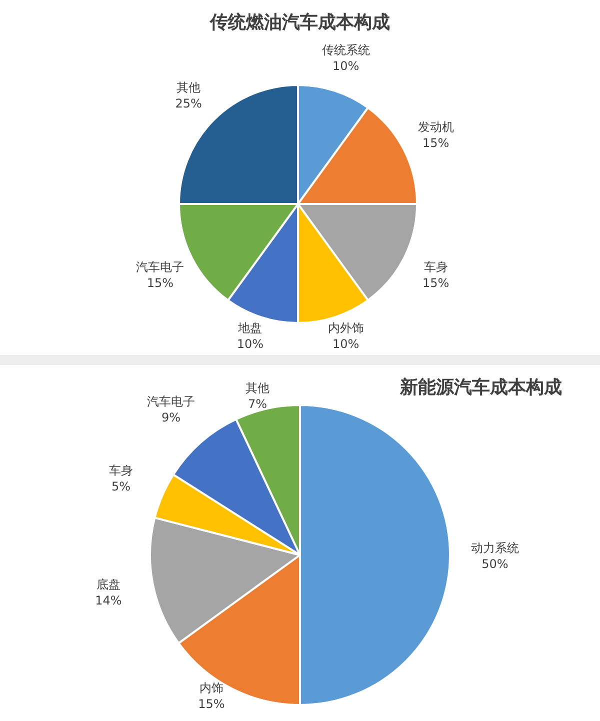 The height and width of the screenshot is (721, 600). Describe the element at coordinates (436, 127) in the screenshot. I see `slice-label: 发动机` at that location.